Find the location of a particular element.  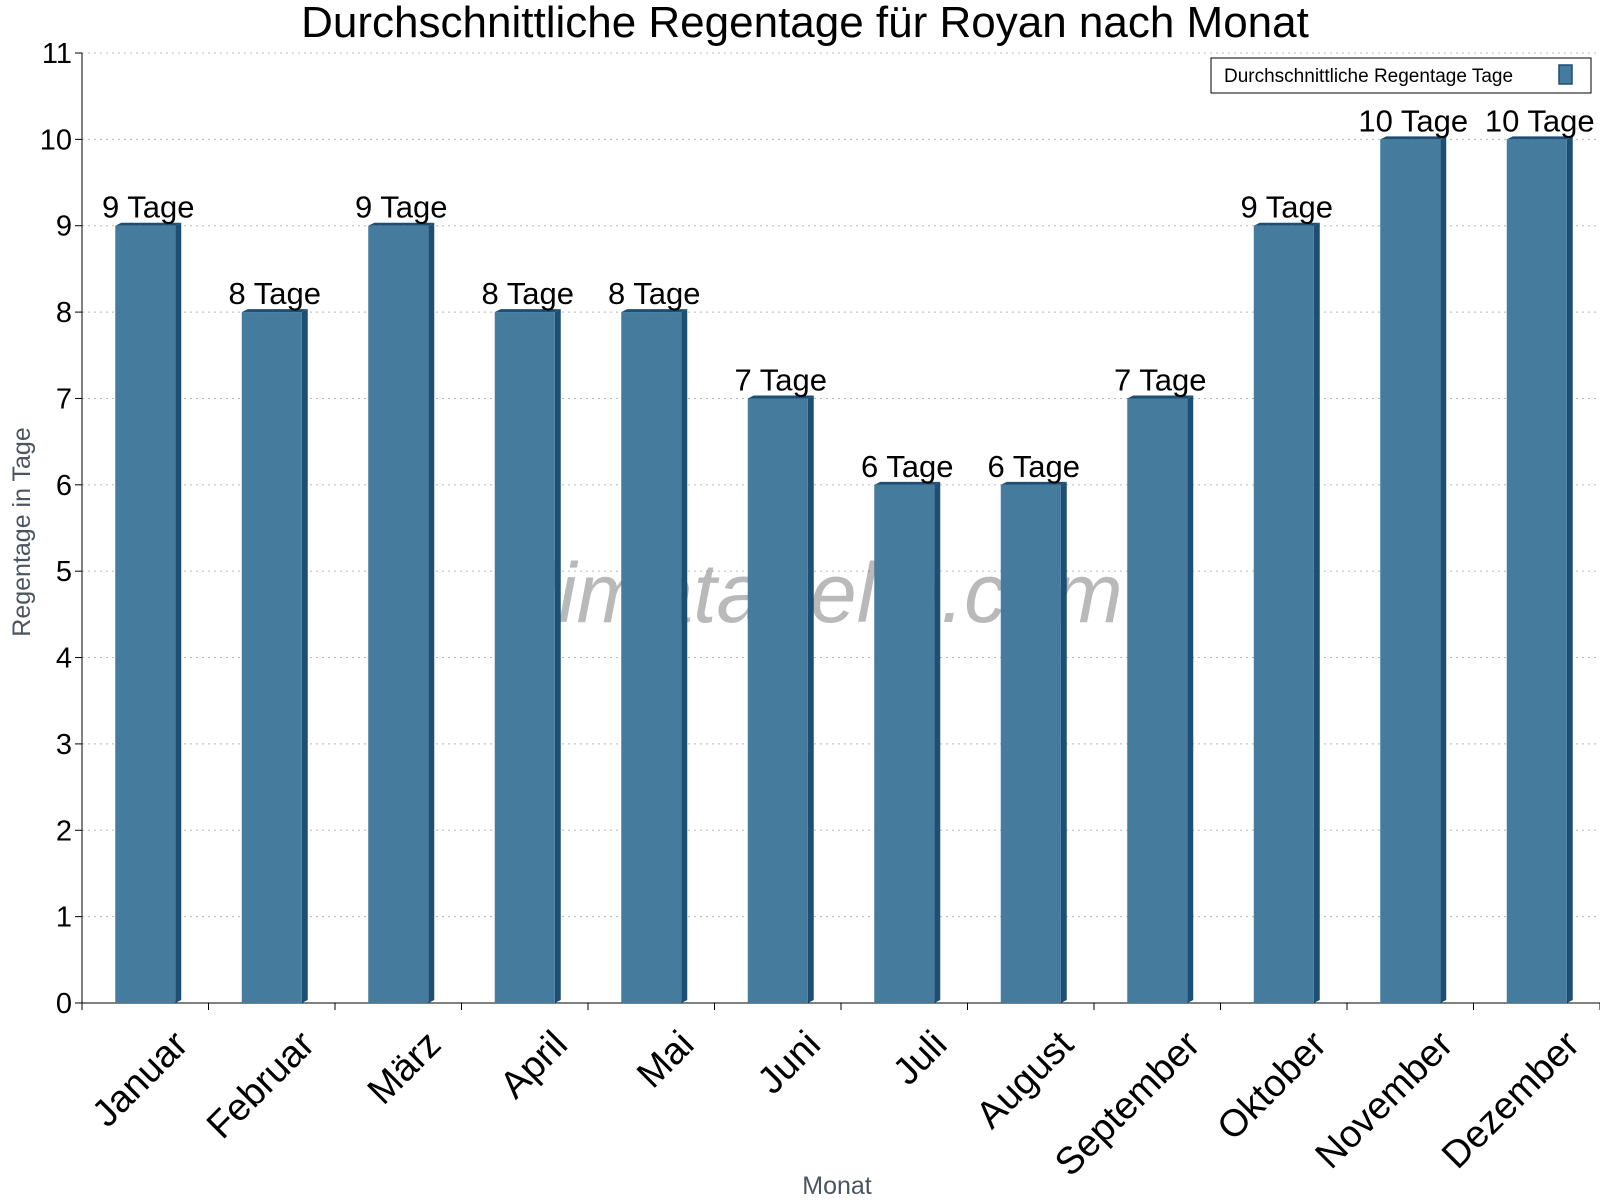

y-tick-label: 10 is located at coordinates (56, 140).